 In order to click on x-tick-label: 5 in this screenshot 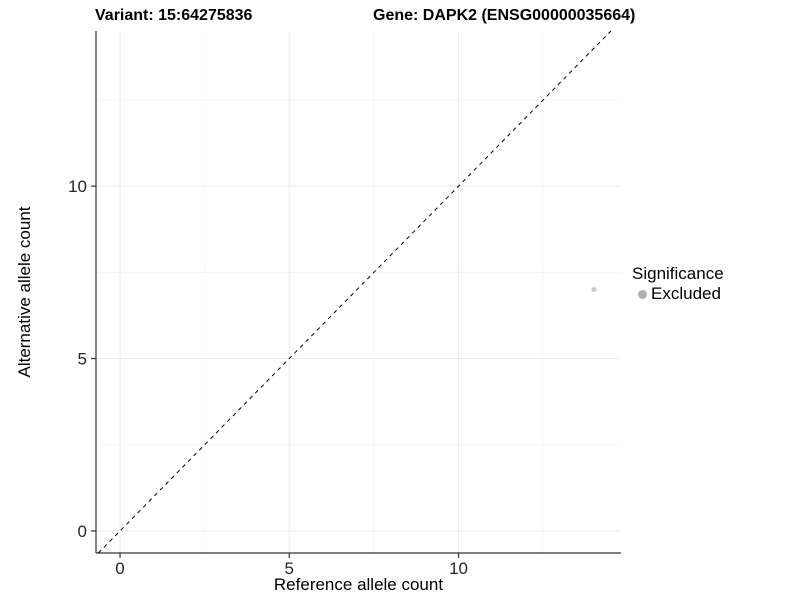, I will do `click(289, 568)`.